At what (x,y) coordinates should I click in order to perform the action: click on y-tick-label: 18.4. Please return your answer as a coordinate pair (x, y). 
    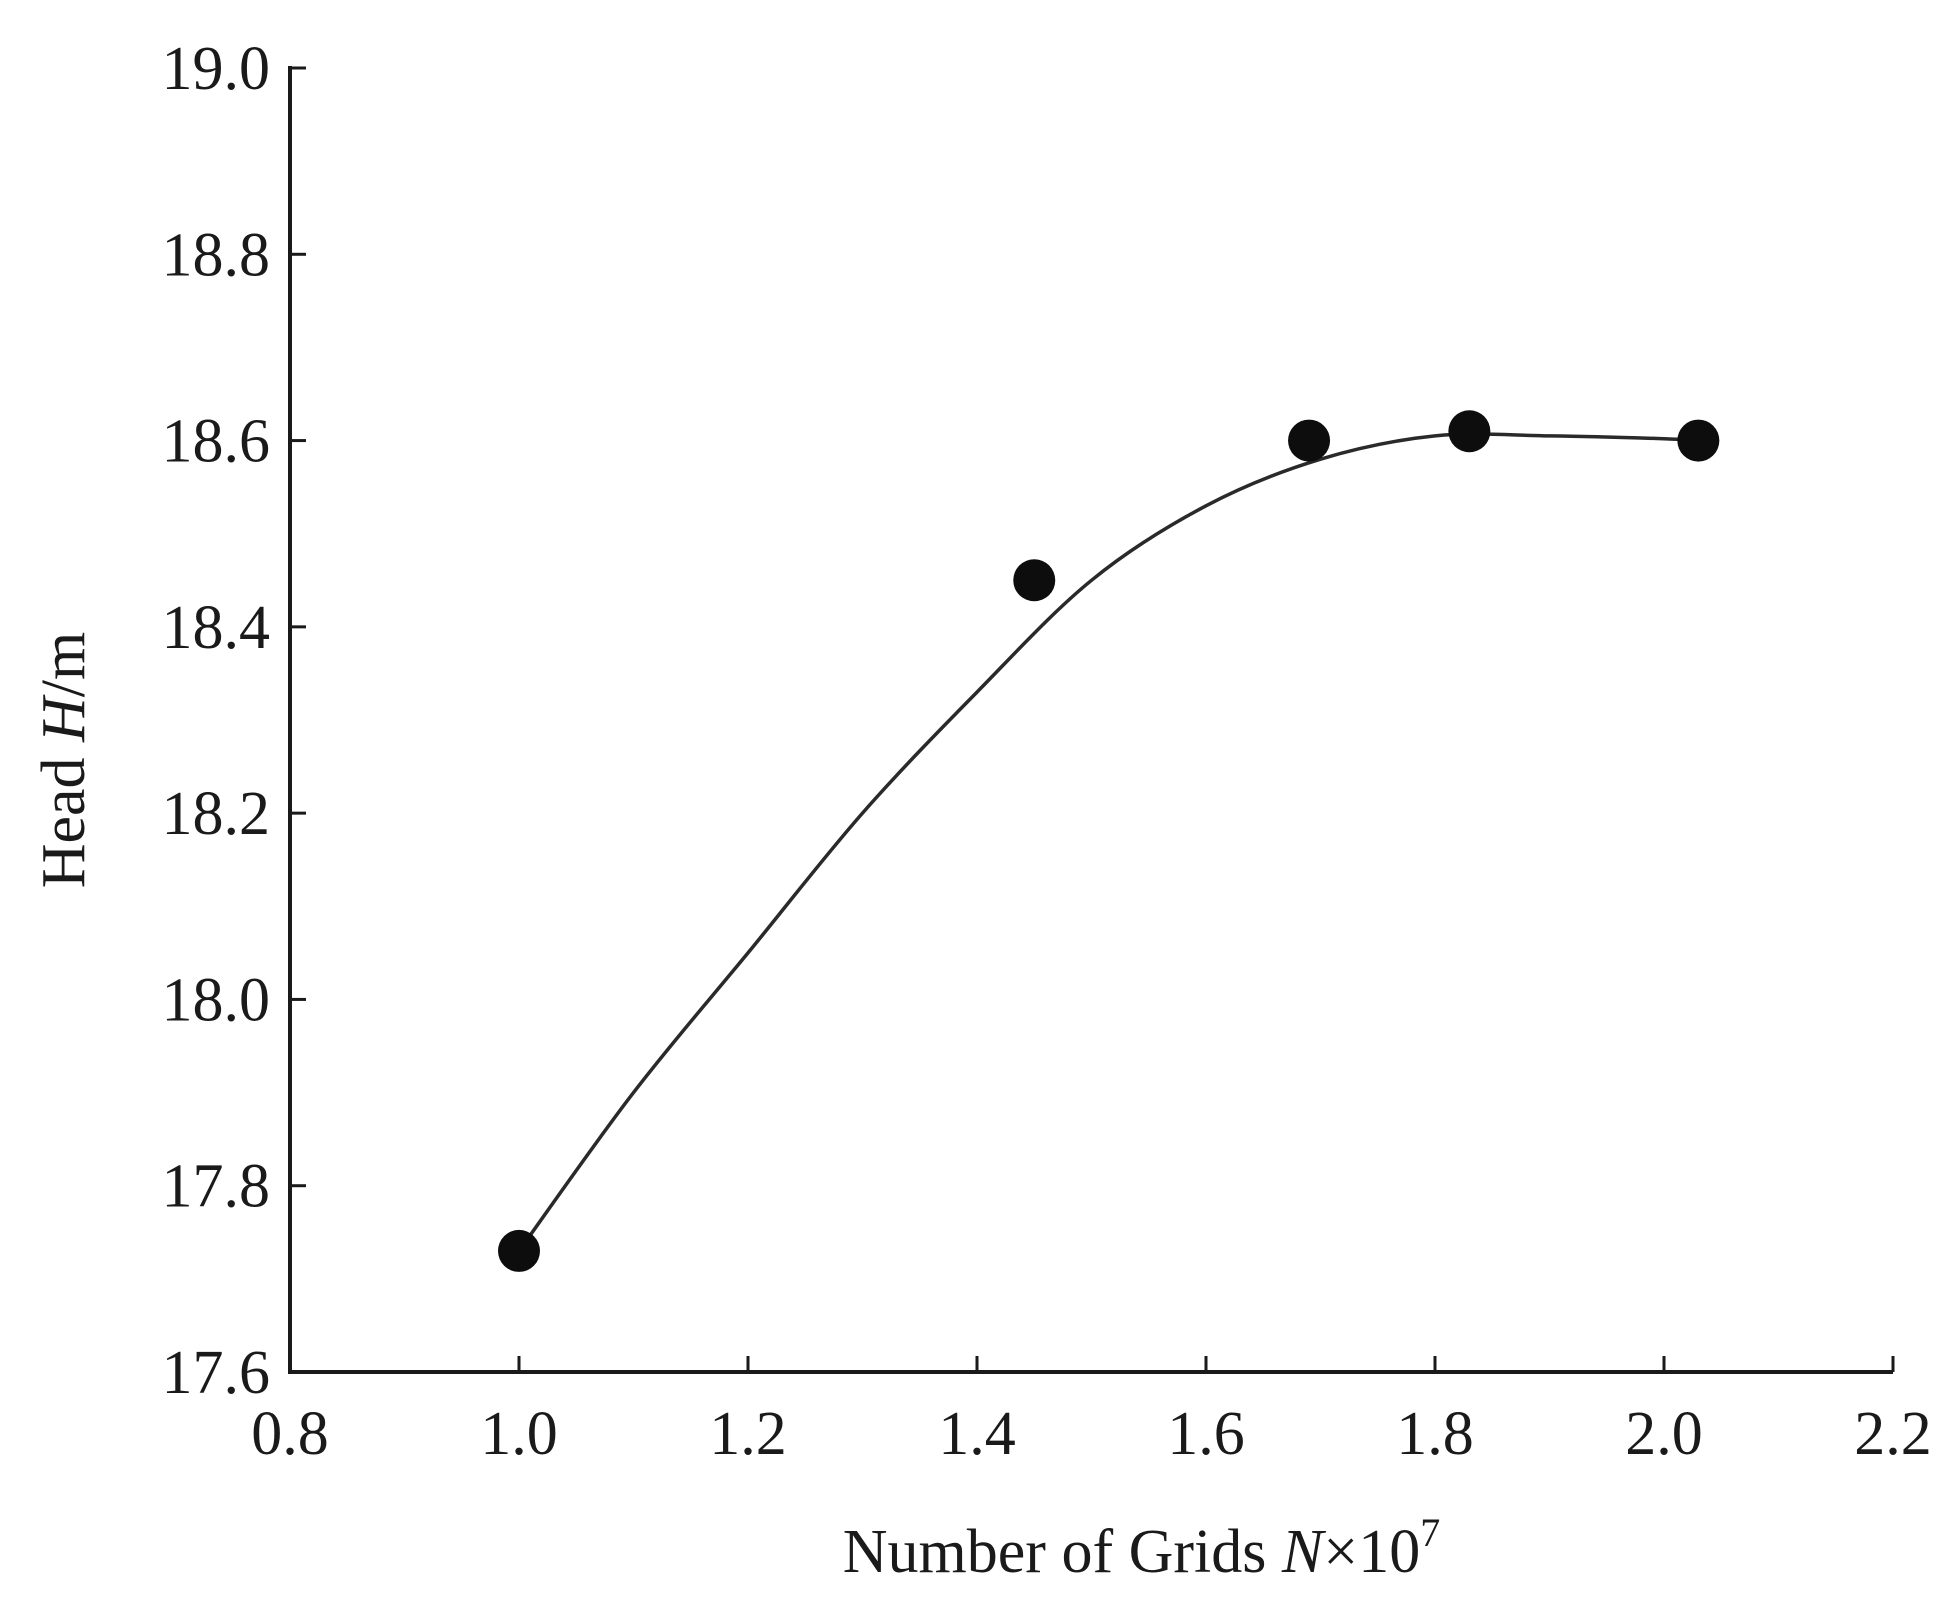
    Looking at the image, I should click on (216, 628).